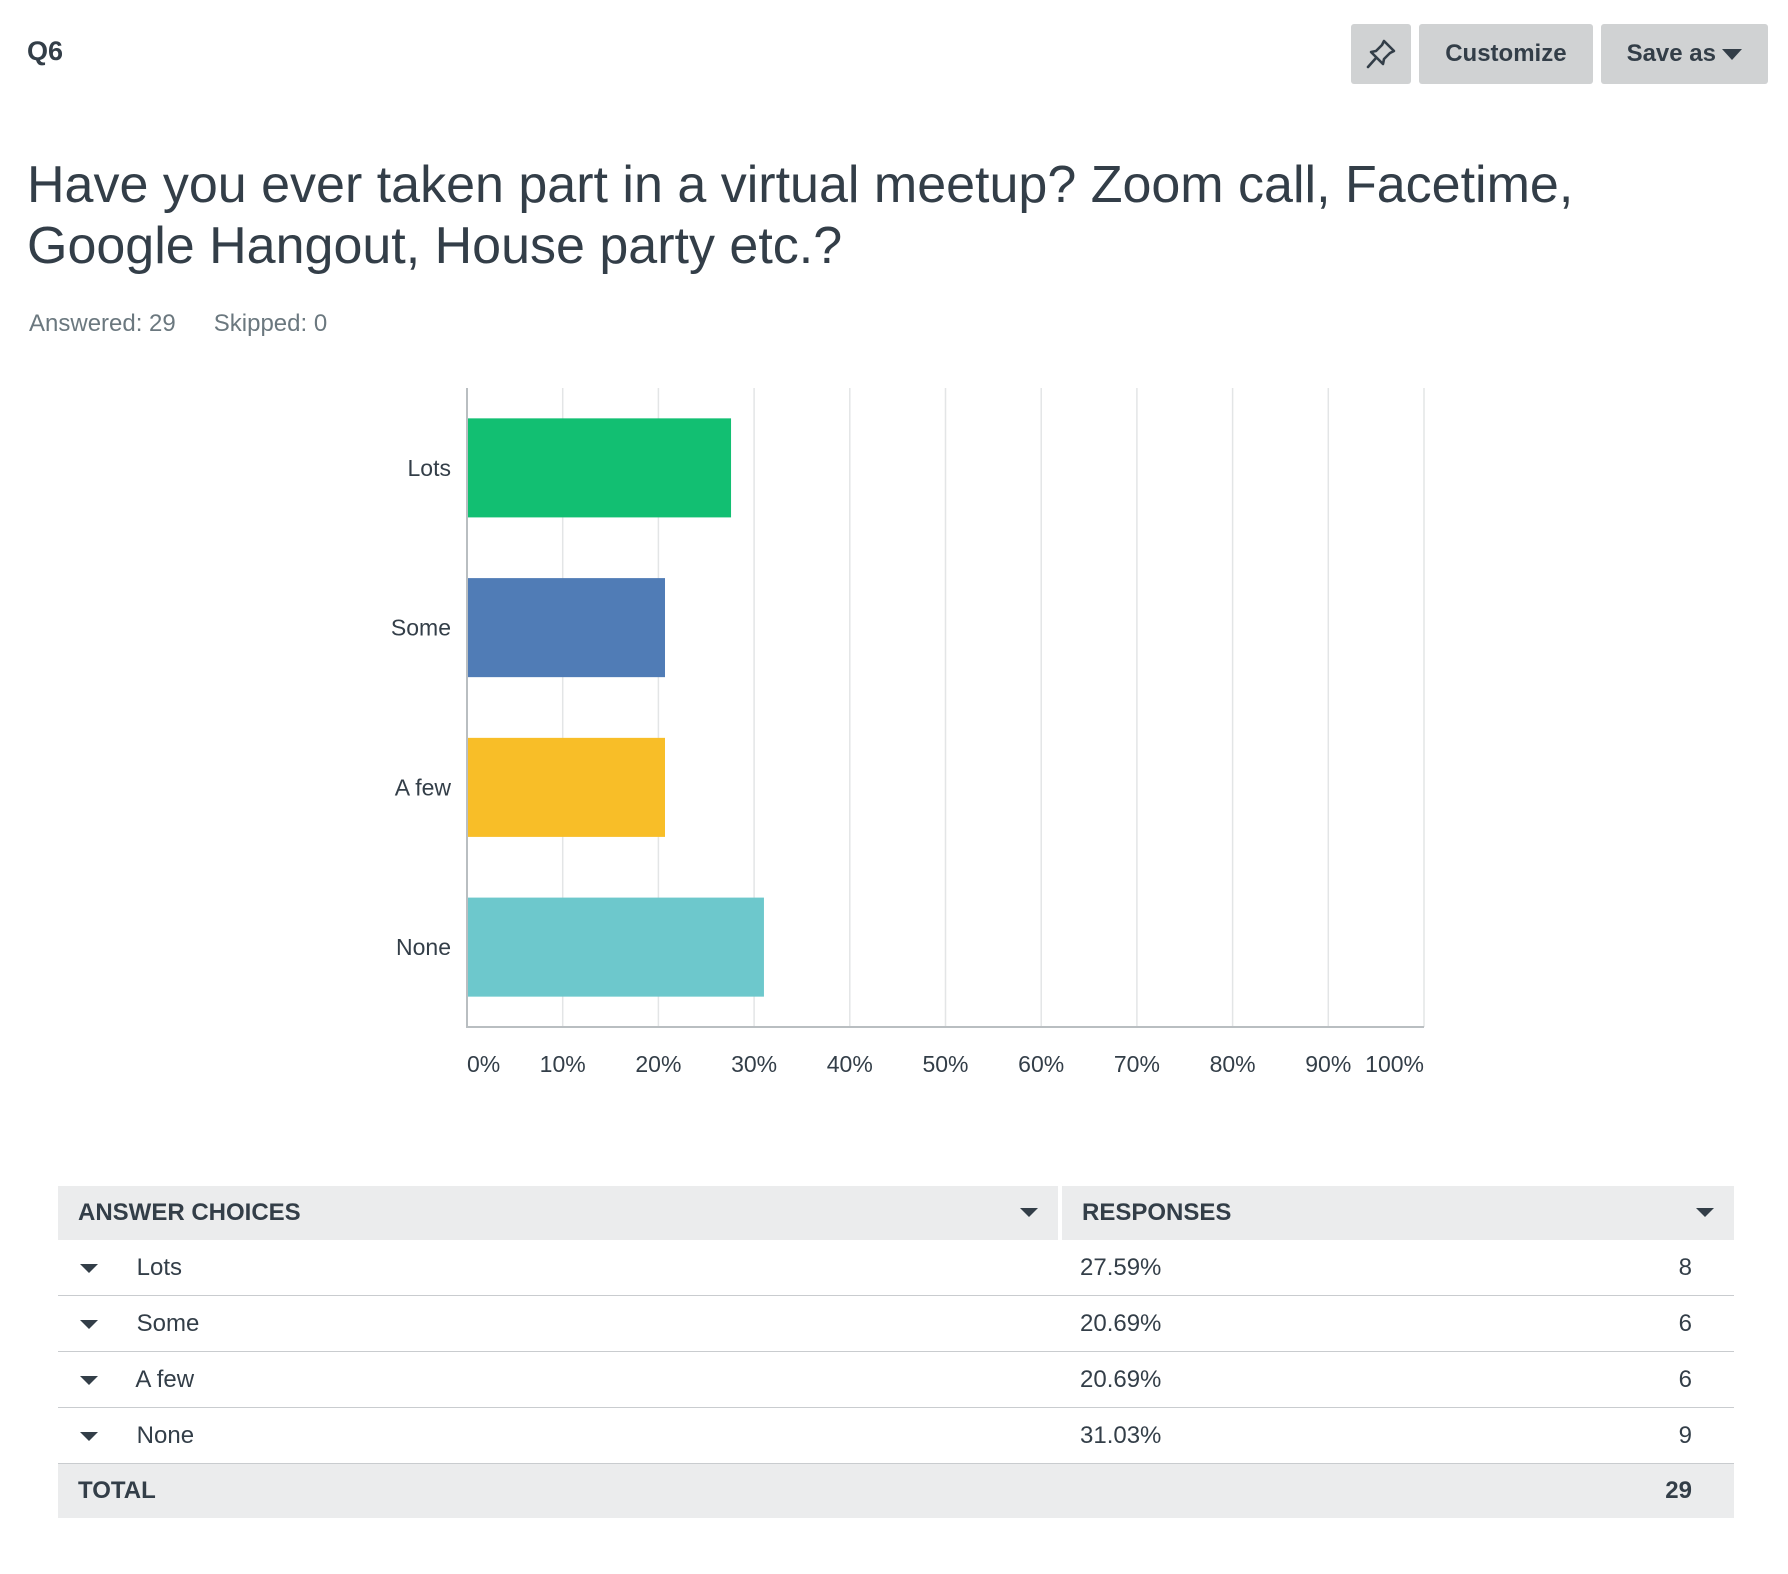 This screenshot has height=1574, width=1788. Describe the element at coordinates (1328, 1064) in the screenshot. I see `x-tick-label: 90%` at that location.